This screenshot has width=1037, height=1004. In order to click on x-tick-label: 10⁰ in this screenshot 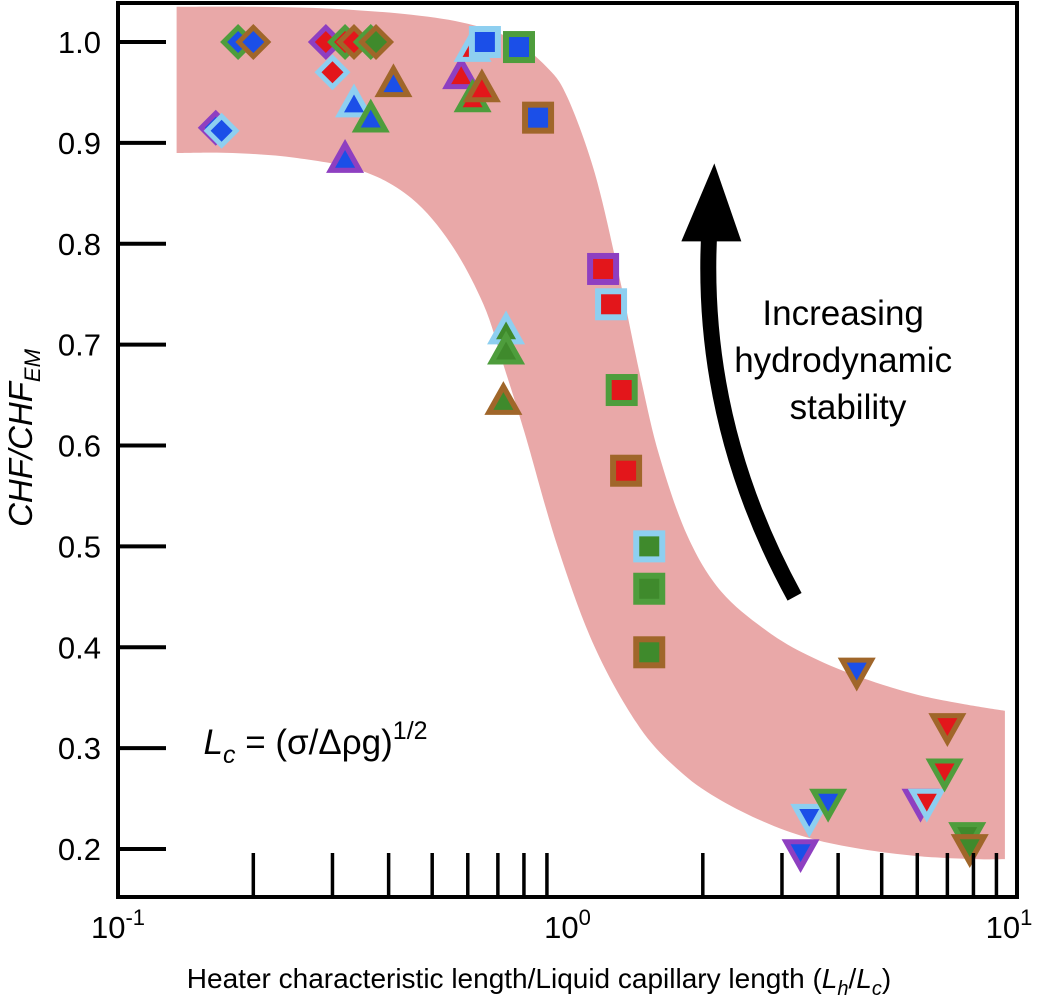, I will do `click(567, 925)`.